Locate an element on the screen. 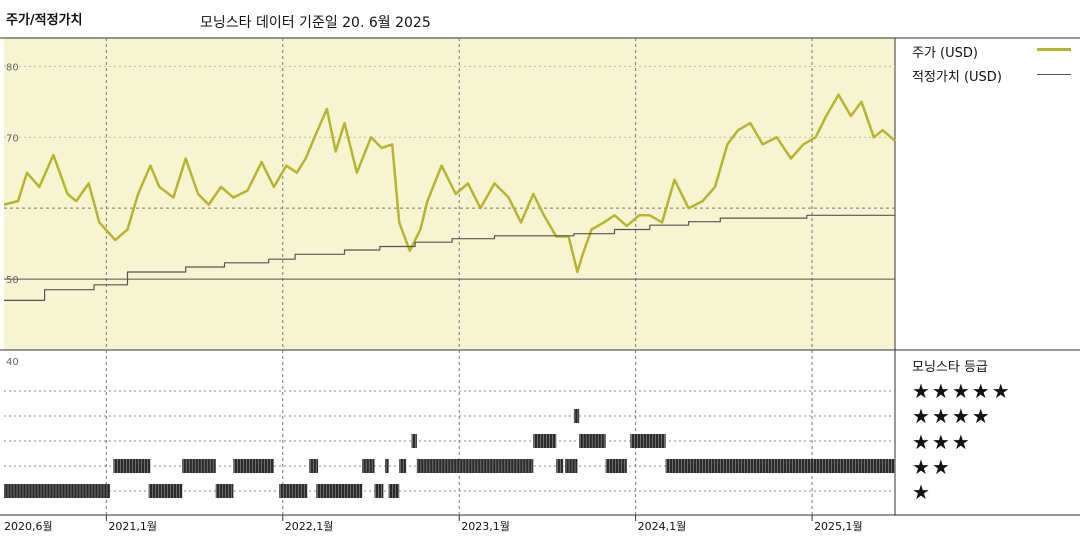  rating-panel-title: 모닝스타 등급 is located at coordinates (950, 367).